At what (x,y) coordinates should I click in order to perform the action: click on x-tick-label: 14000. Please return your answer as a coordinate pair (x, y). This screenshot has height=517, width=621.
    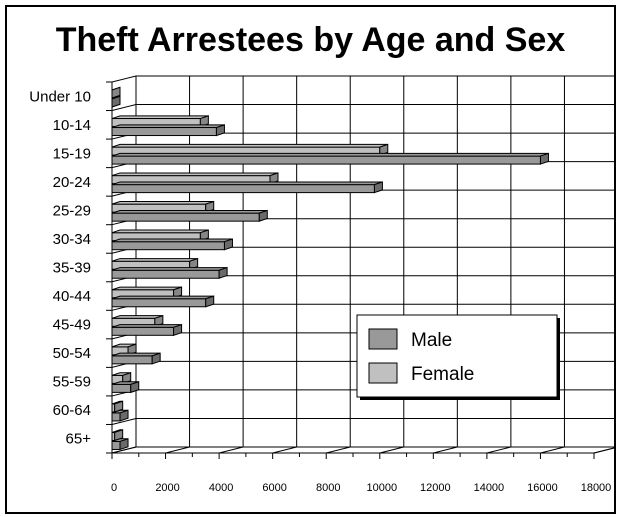
    Looking at the image, I should click on (489, 488).